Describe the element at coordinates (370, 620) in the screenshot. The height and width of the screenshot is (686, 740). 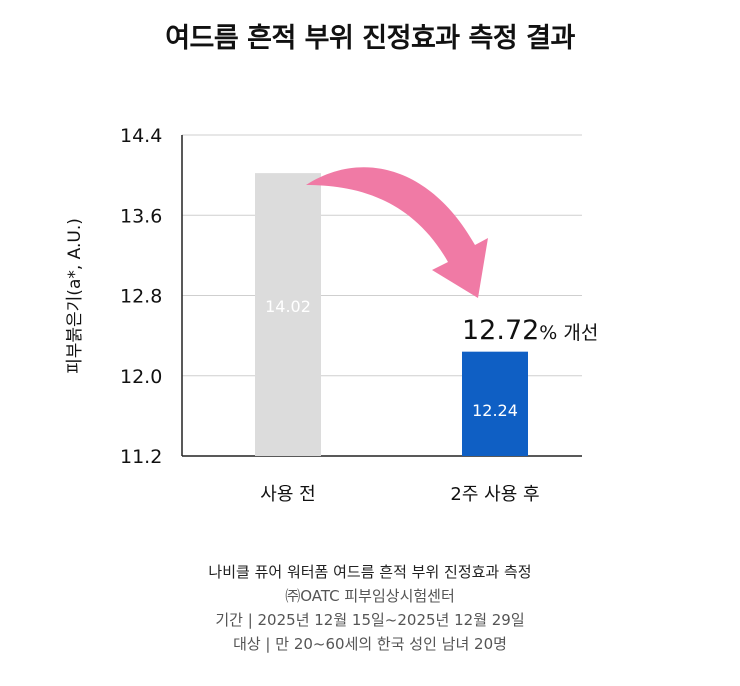
I see `study-period-line: 기간 | 2025년 12월 15일~2025년 12월 29일` at that location.